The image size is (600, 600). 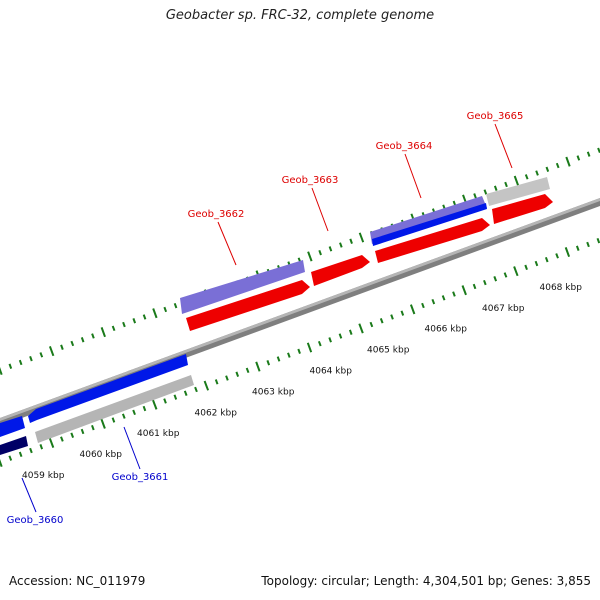 I want to click on gene-geob-3665-lower-arrow, so click(x=522, y=209).